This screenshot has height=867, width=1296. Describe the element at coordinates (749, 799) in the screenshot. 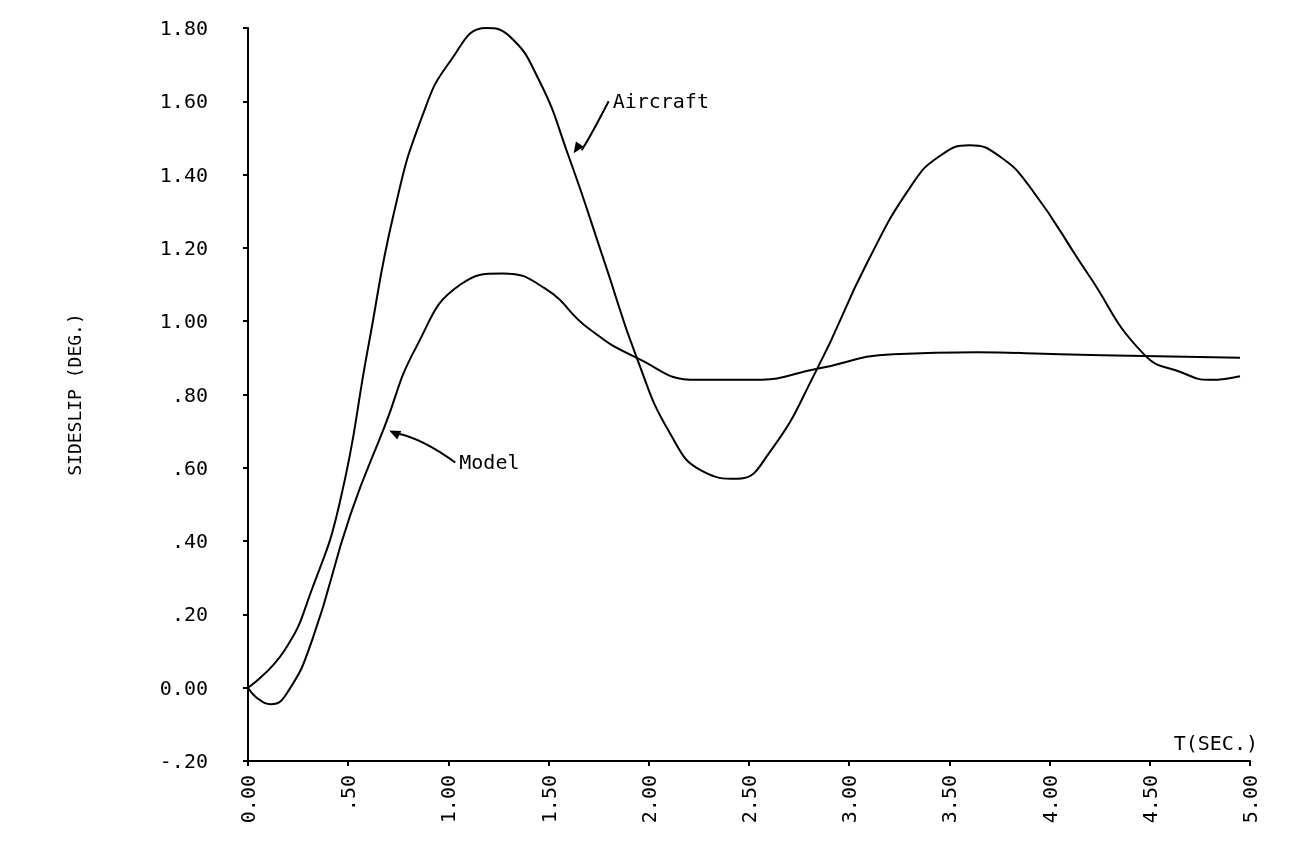

I see `x-tick-label: 2.50` at that location.